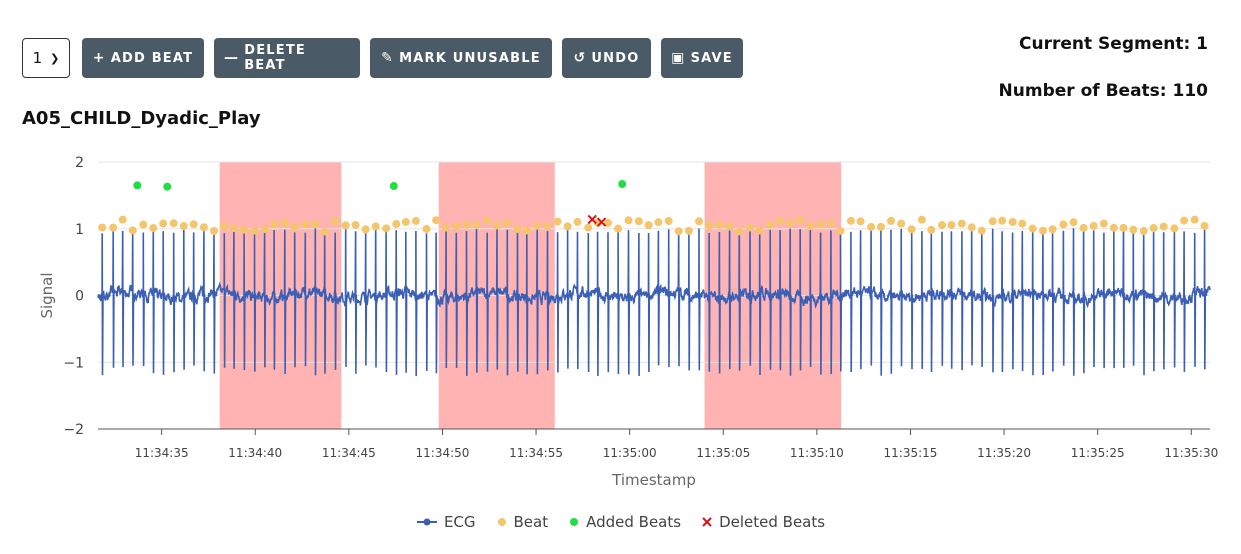  What do you see at coordinates (615, 58) in the screenshot?
I see `undo-label: UNDO` at bounding box center [615, 58].